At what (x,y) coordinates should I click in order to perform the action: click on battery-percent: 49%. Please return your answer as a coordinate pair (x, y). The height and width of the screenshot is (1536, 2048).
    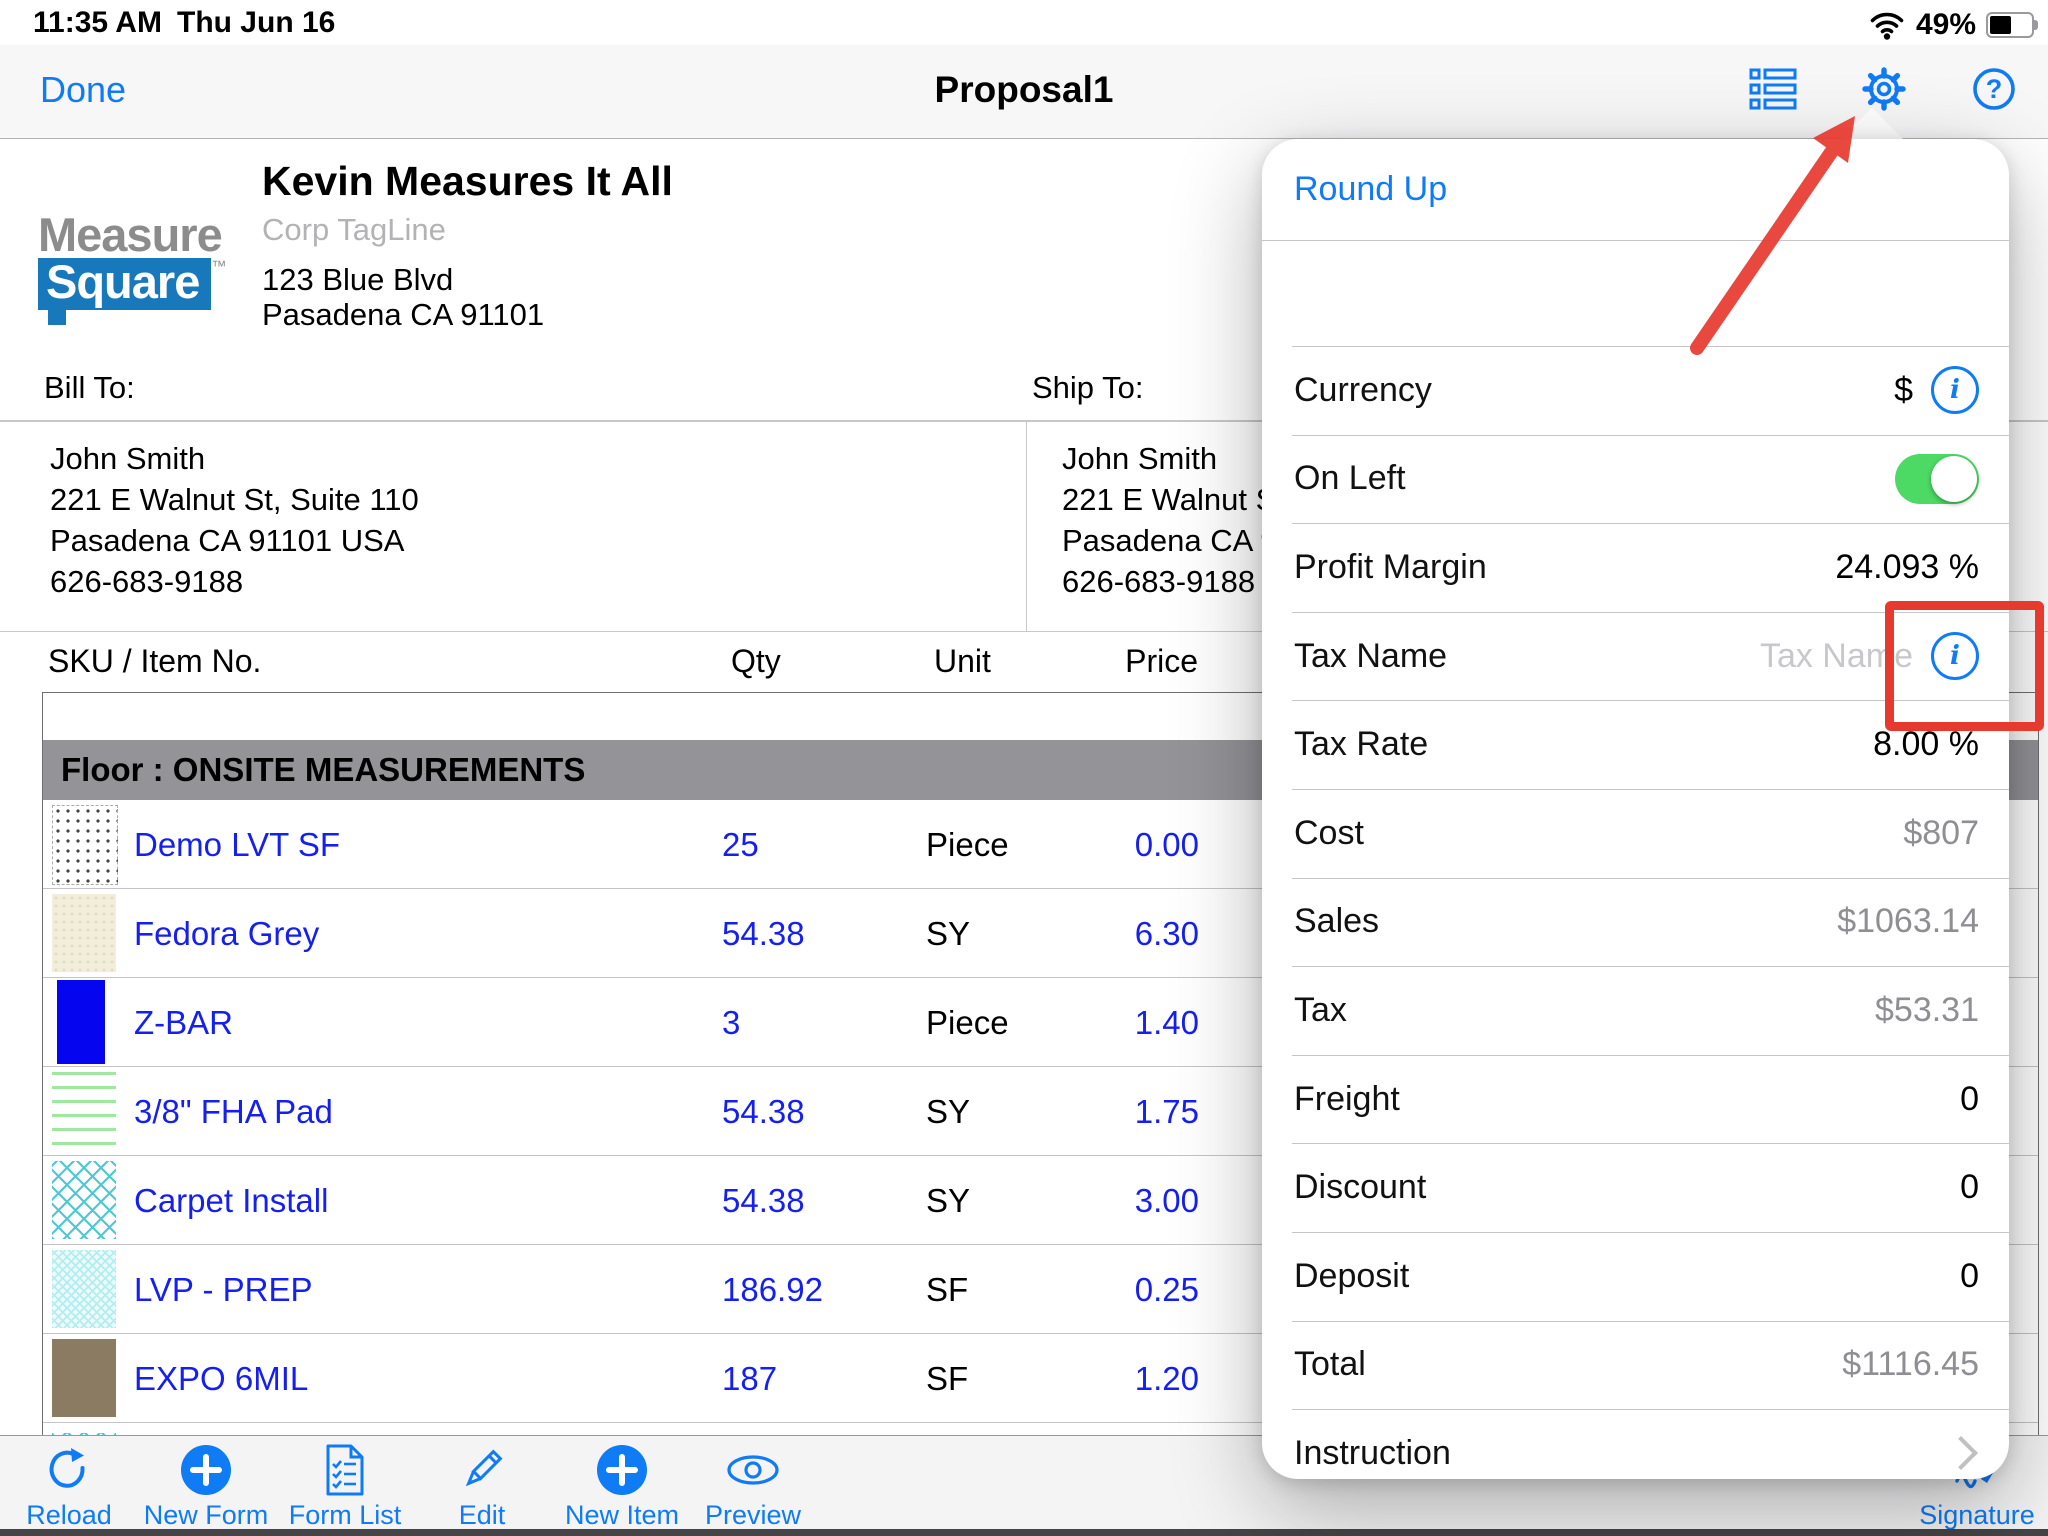
    Looking at the image, I should click on (1945, 24).